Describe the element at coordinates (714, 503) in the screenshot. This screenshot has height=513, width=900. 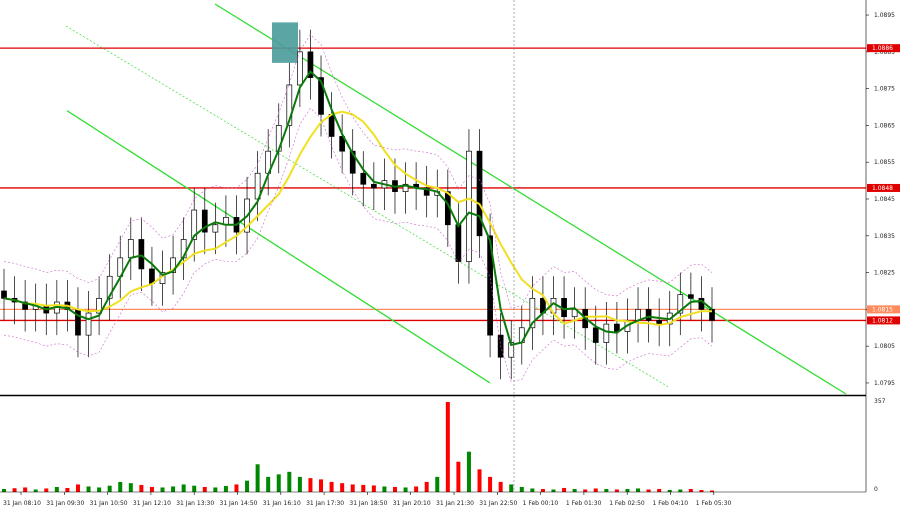
I see `time-tick-label: 1 Feb 05:30` at that location.